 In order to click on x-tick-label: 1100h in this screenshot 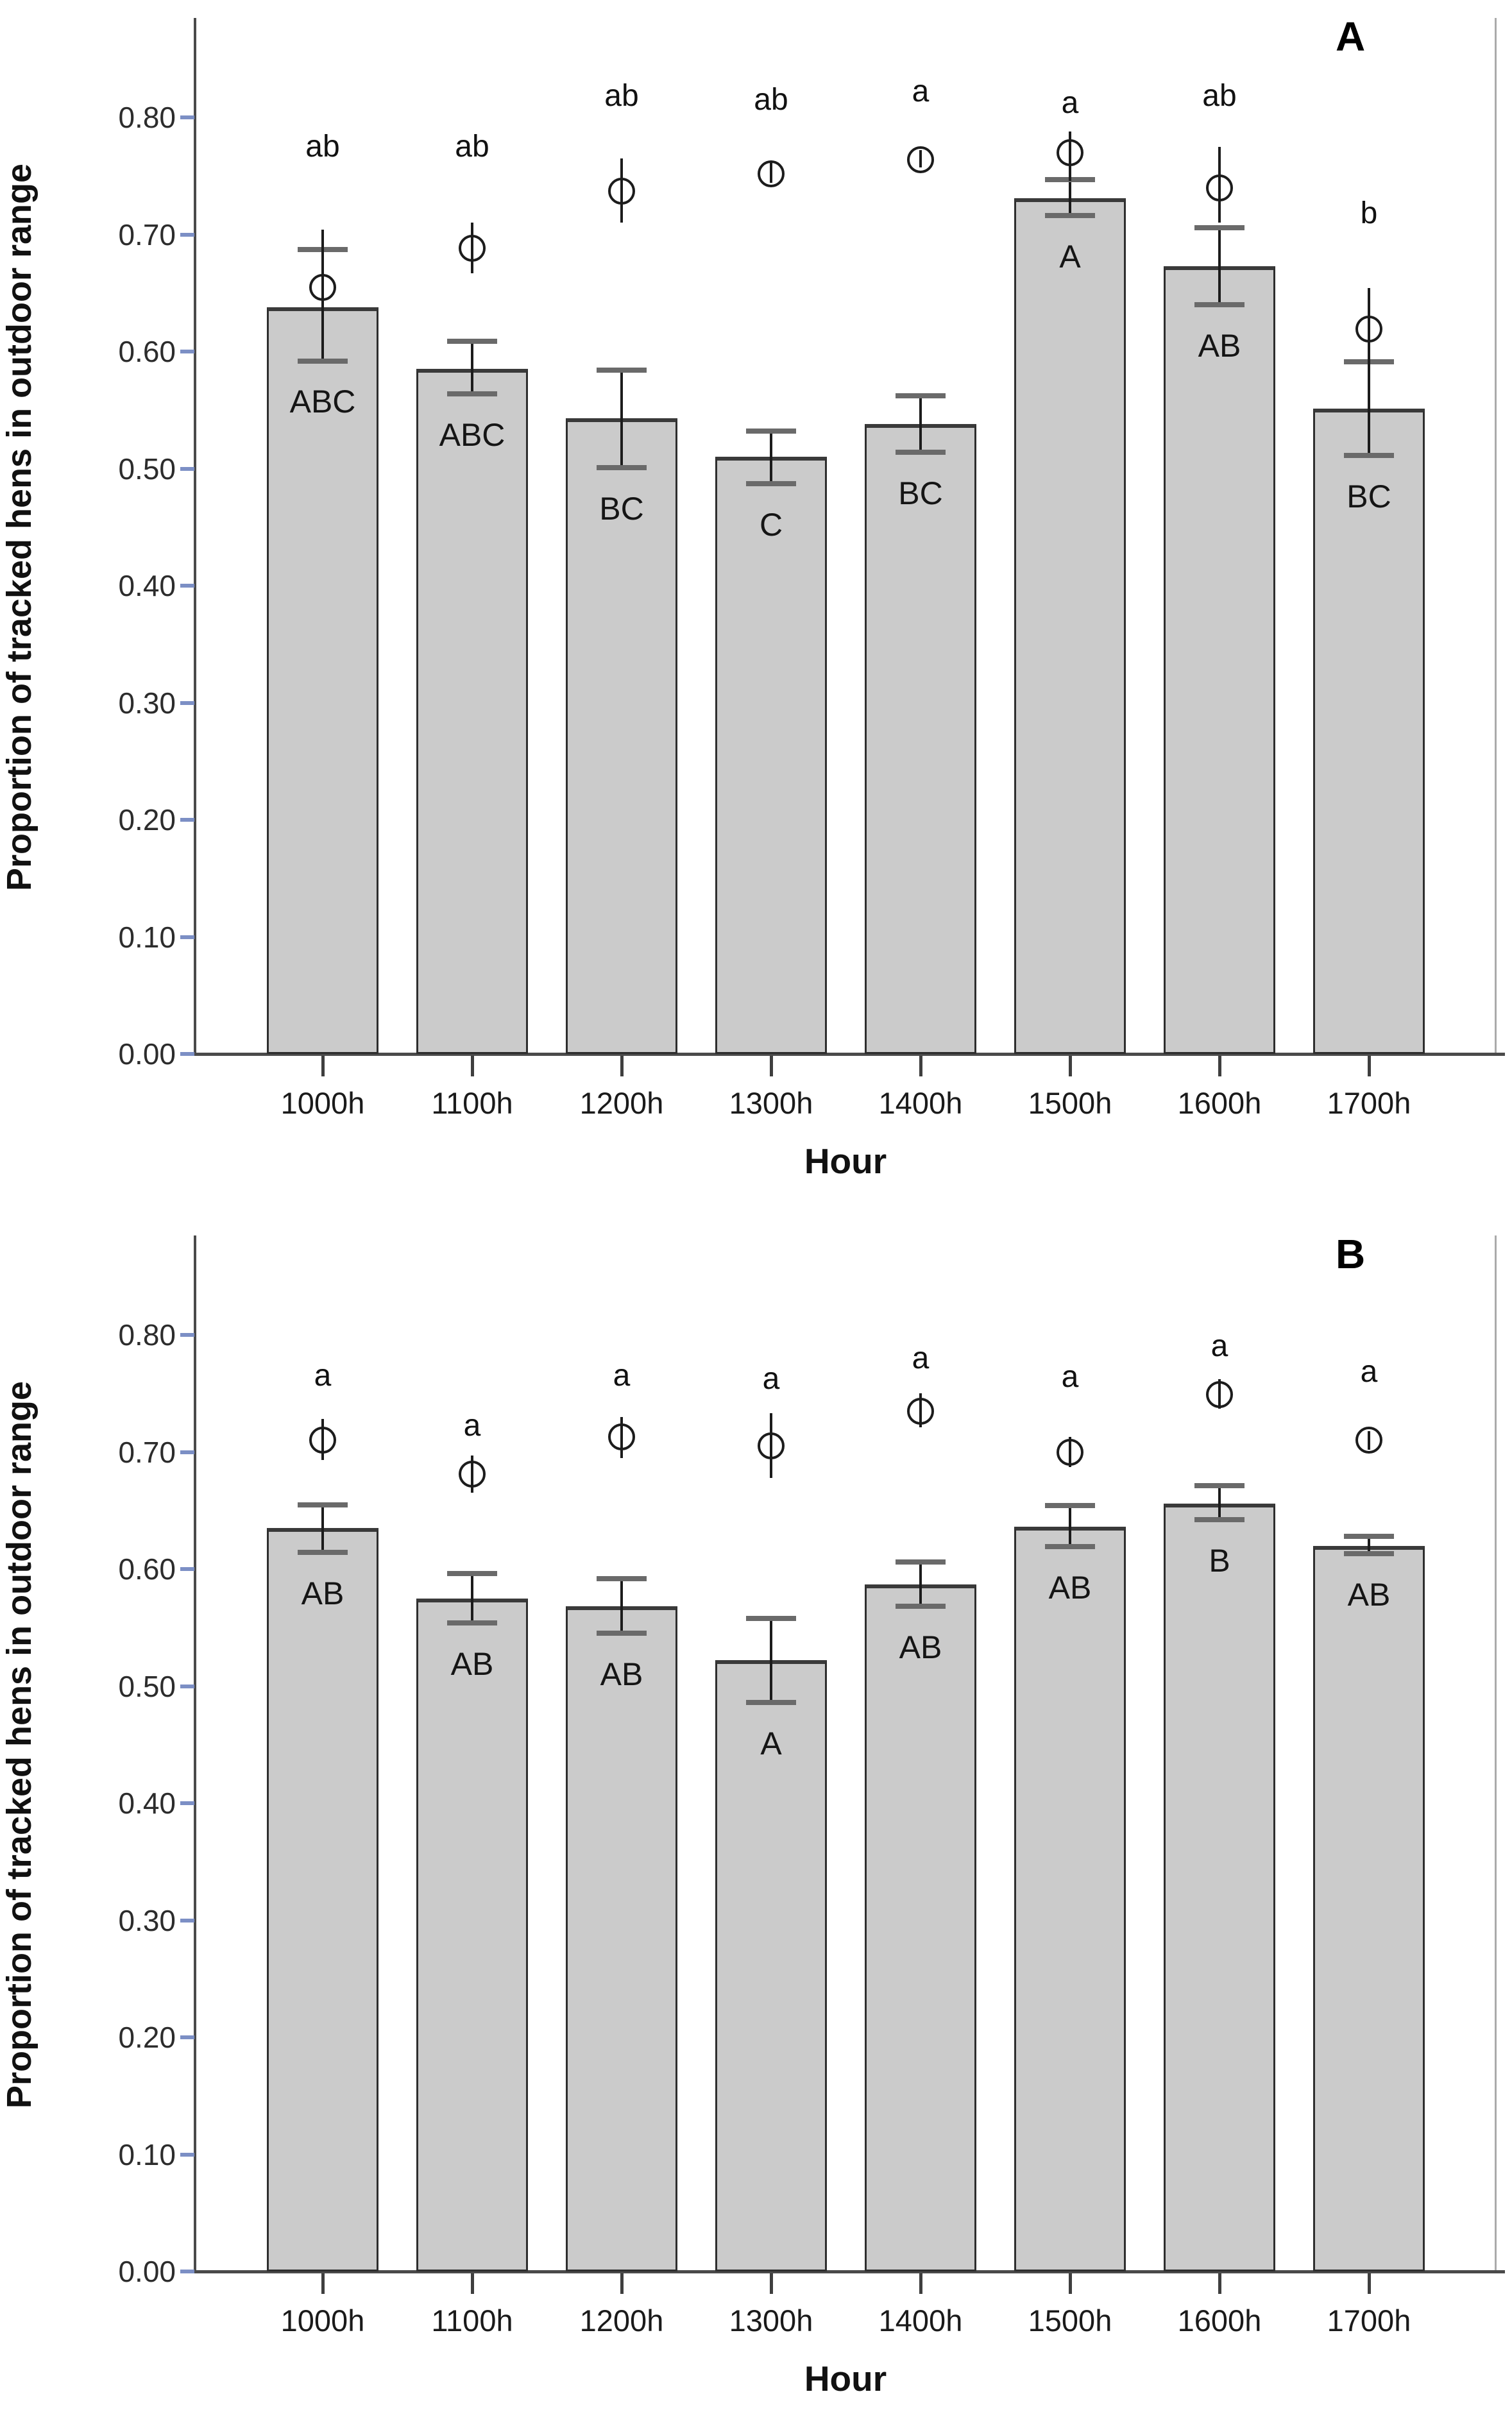, I will do `click(472, 1103)`.